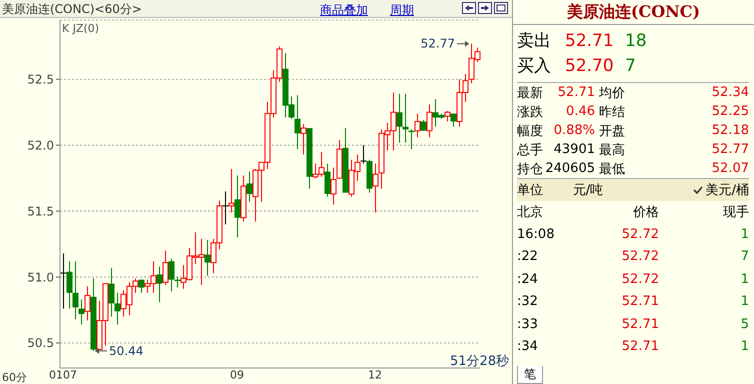 The width and height of the screenshot is (754, 384). I want to click on text: 均价, so click(612, 93).